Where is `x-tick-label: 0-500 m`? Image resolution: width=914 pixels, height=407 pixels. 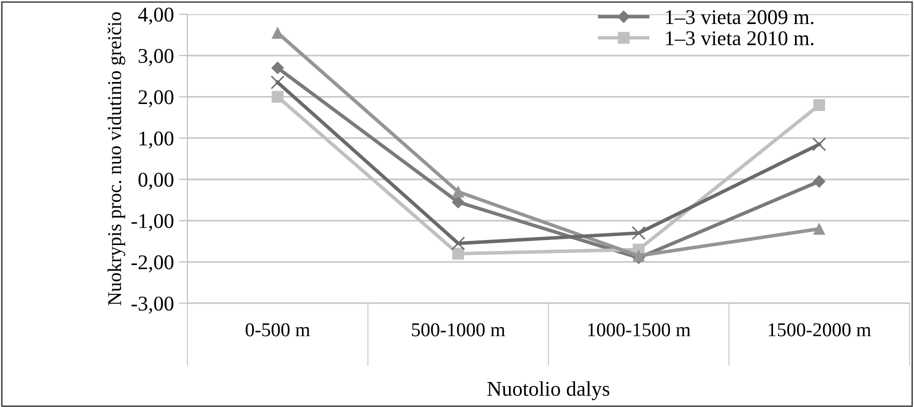 x-tick-label: 0-500 m is located at coordinates (278, 329).